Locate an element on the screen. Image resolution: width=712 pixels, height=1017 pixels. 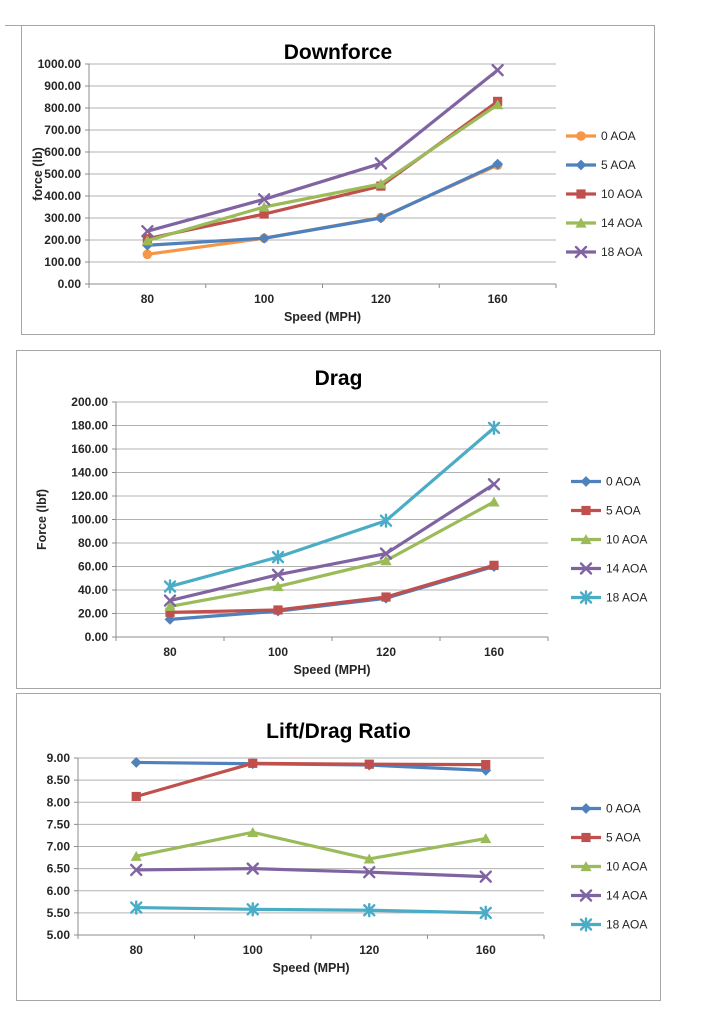
y-tick-label: 160.00 is located at coordinates (89, 449).